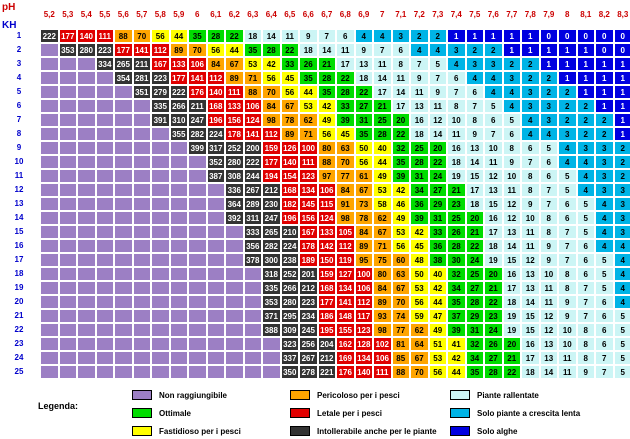  What do you see at coordinates (19, 189) in the screenshot?
I see `kh-row-header: 12` at bounding box center [19, 189].